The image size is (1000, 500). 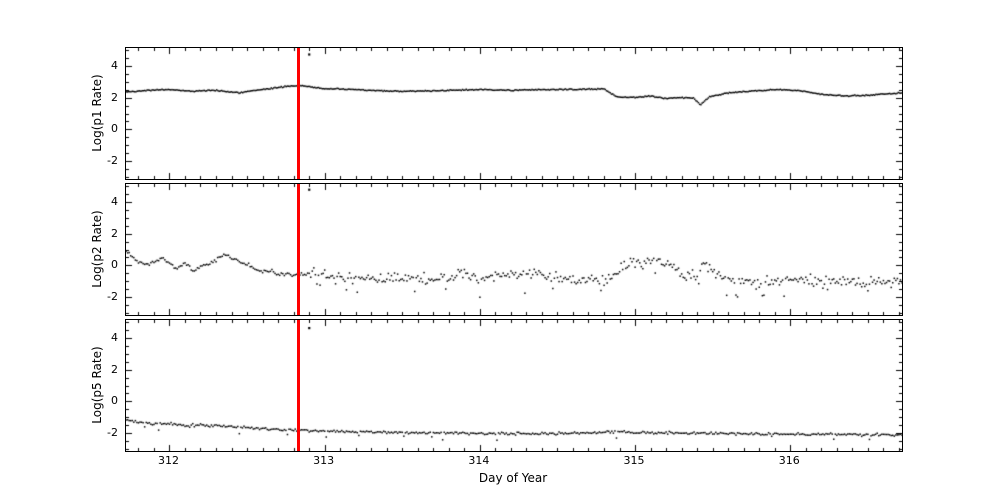 I want to click on y-axis-label-p2: Log(p2 Rate), so click(x=97, y=249).